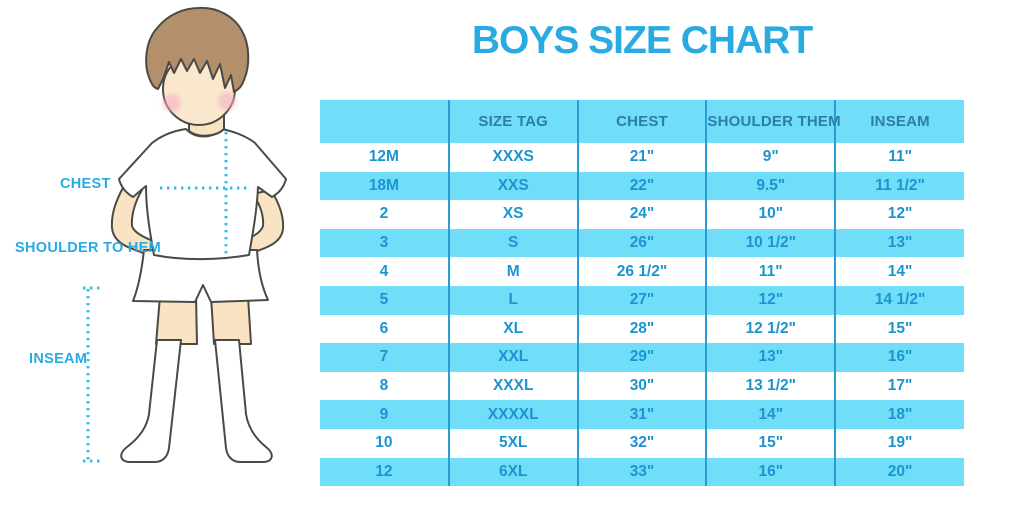 The width and height of the screenshot is (1024, 512). I want to click on shoulder-to-hem-label: SHOULDER TO HEM, so click(88, 248).